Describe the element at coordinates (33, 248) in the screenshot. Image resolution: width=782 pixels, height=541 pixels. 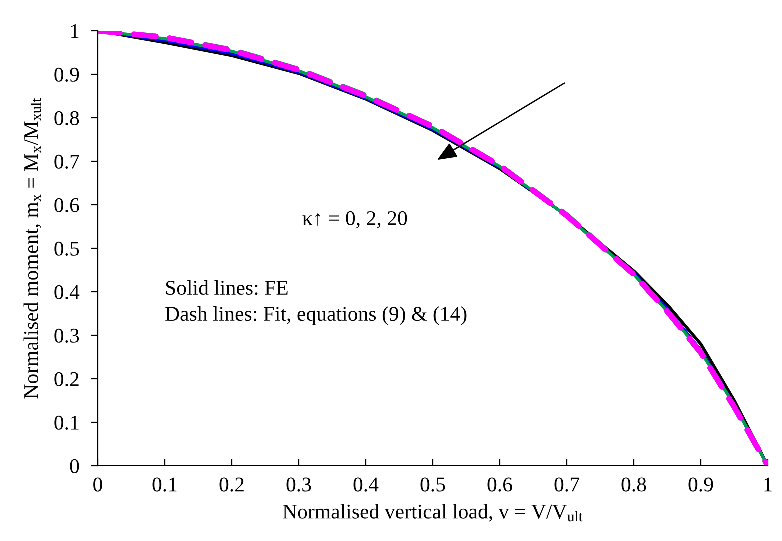
I see `y-axis-title: Normalised moment, m$_{x}$ = M$_{x}$/M$_{xult}$` at that location.